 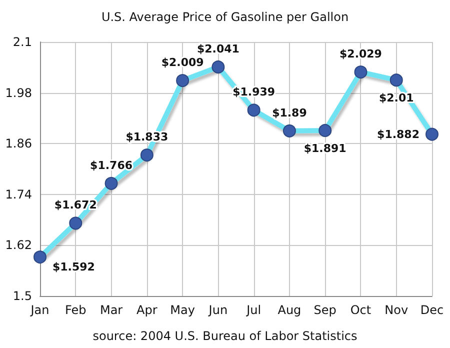 What do you see at coordinates (73, 267) in the screenshot?
I see `data-label: $1.592` at bounding box center [73, 267].